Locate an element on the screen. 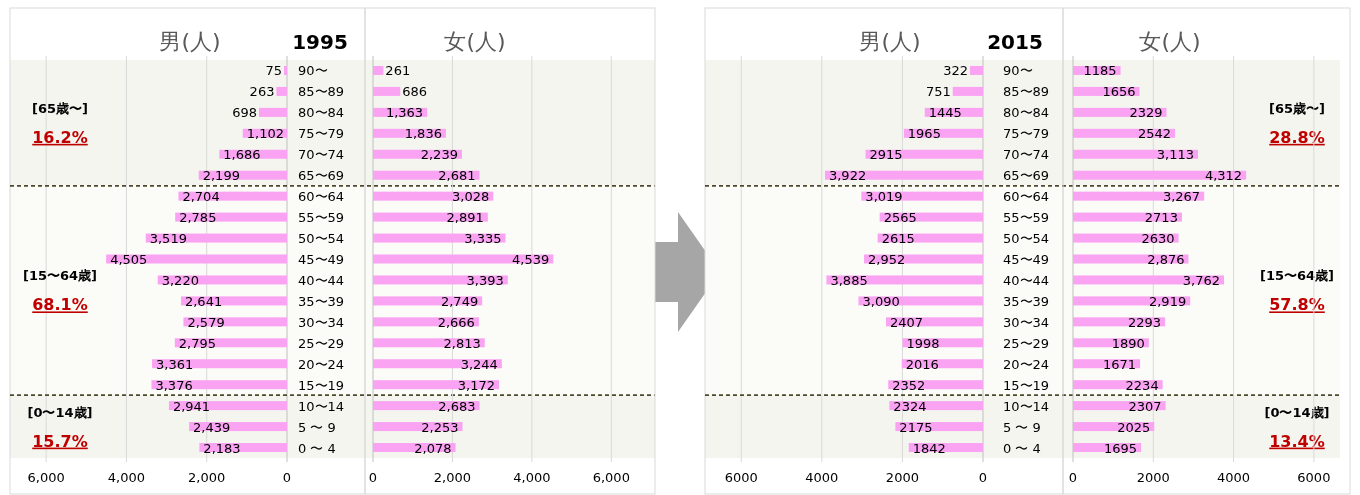 The width and height of the screenshot is (1360, 495). data-label: 75 is located at coordinates (273, 71).